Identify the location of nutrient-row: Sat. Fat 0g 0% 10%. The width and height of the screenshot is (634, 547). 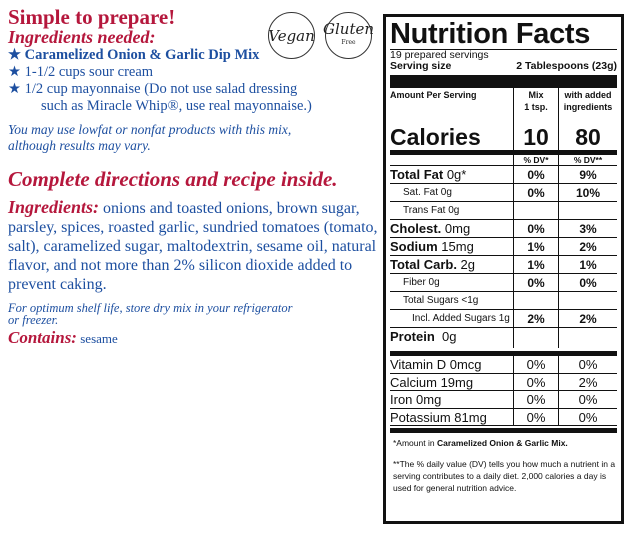
(503, 193).